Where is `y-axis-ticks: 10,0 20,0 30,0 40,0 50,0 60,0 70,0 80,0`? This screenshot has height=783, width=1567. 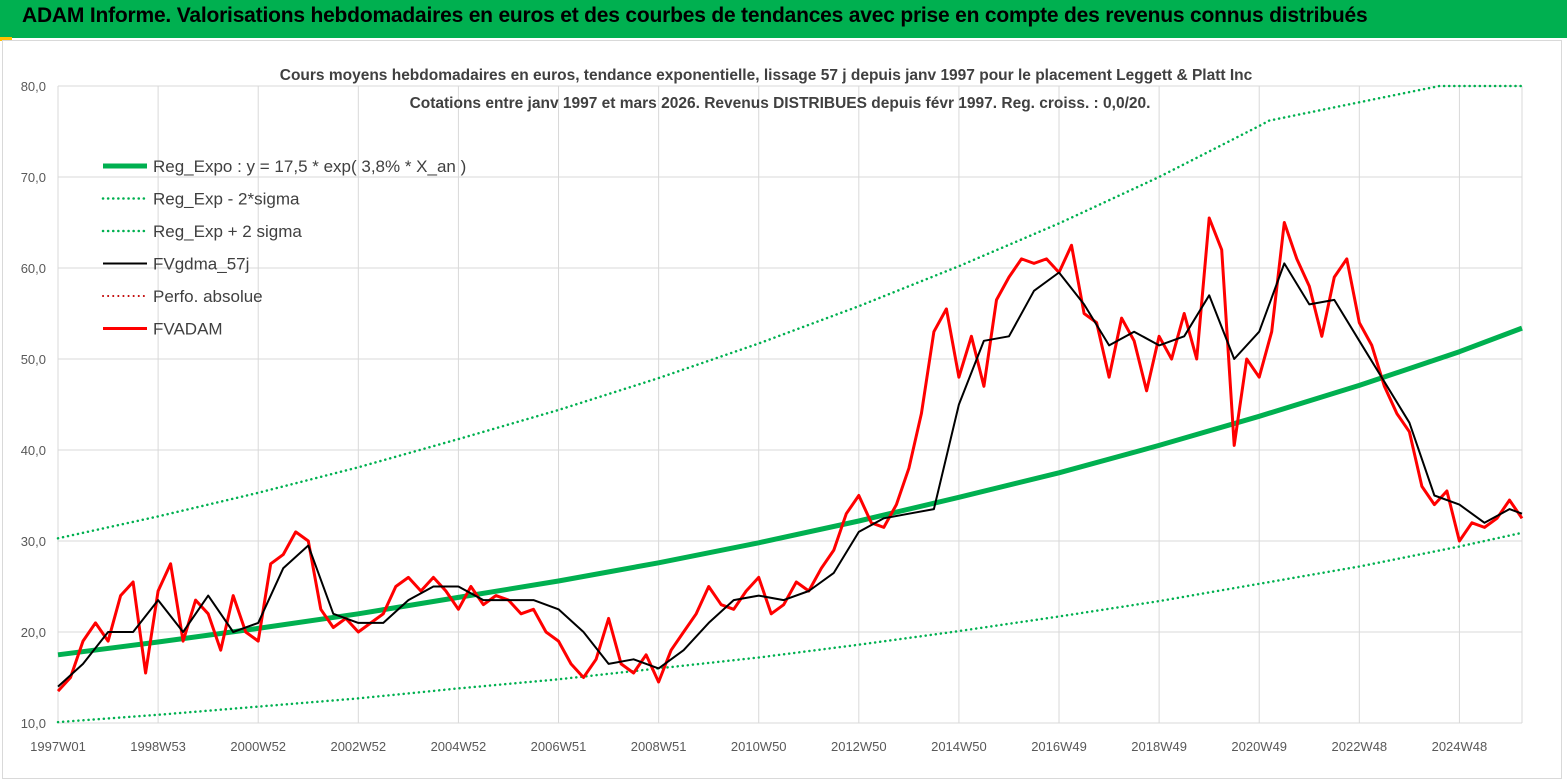
y-axis-ticks: 10,0 20,0 30,0 40,0 50,0 60,0 70,0 80,0 is located at coordinates (33, 405).